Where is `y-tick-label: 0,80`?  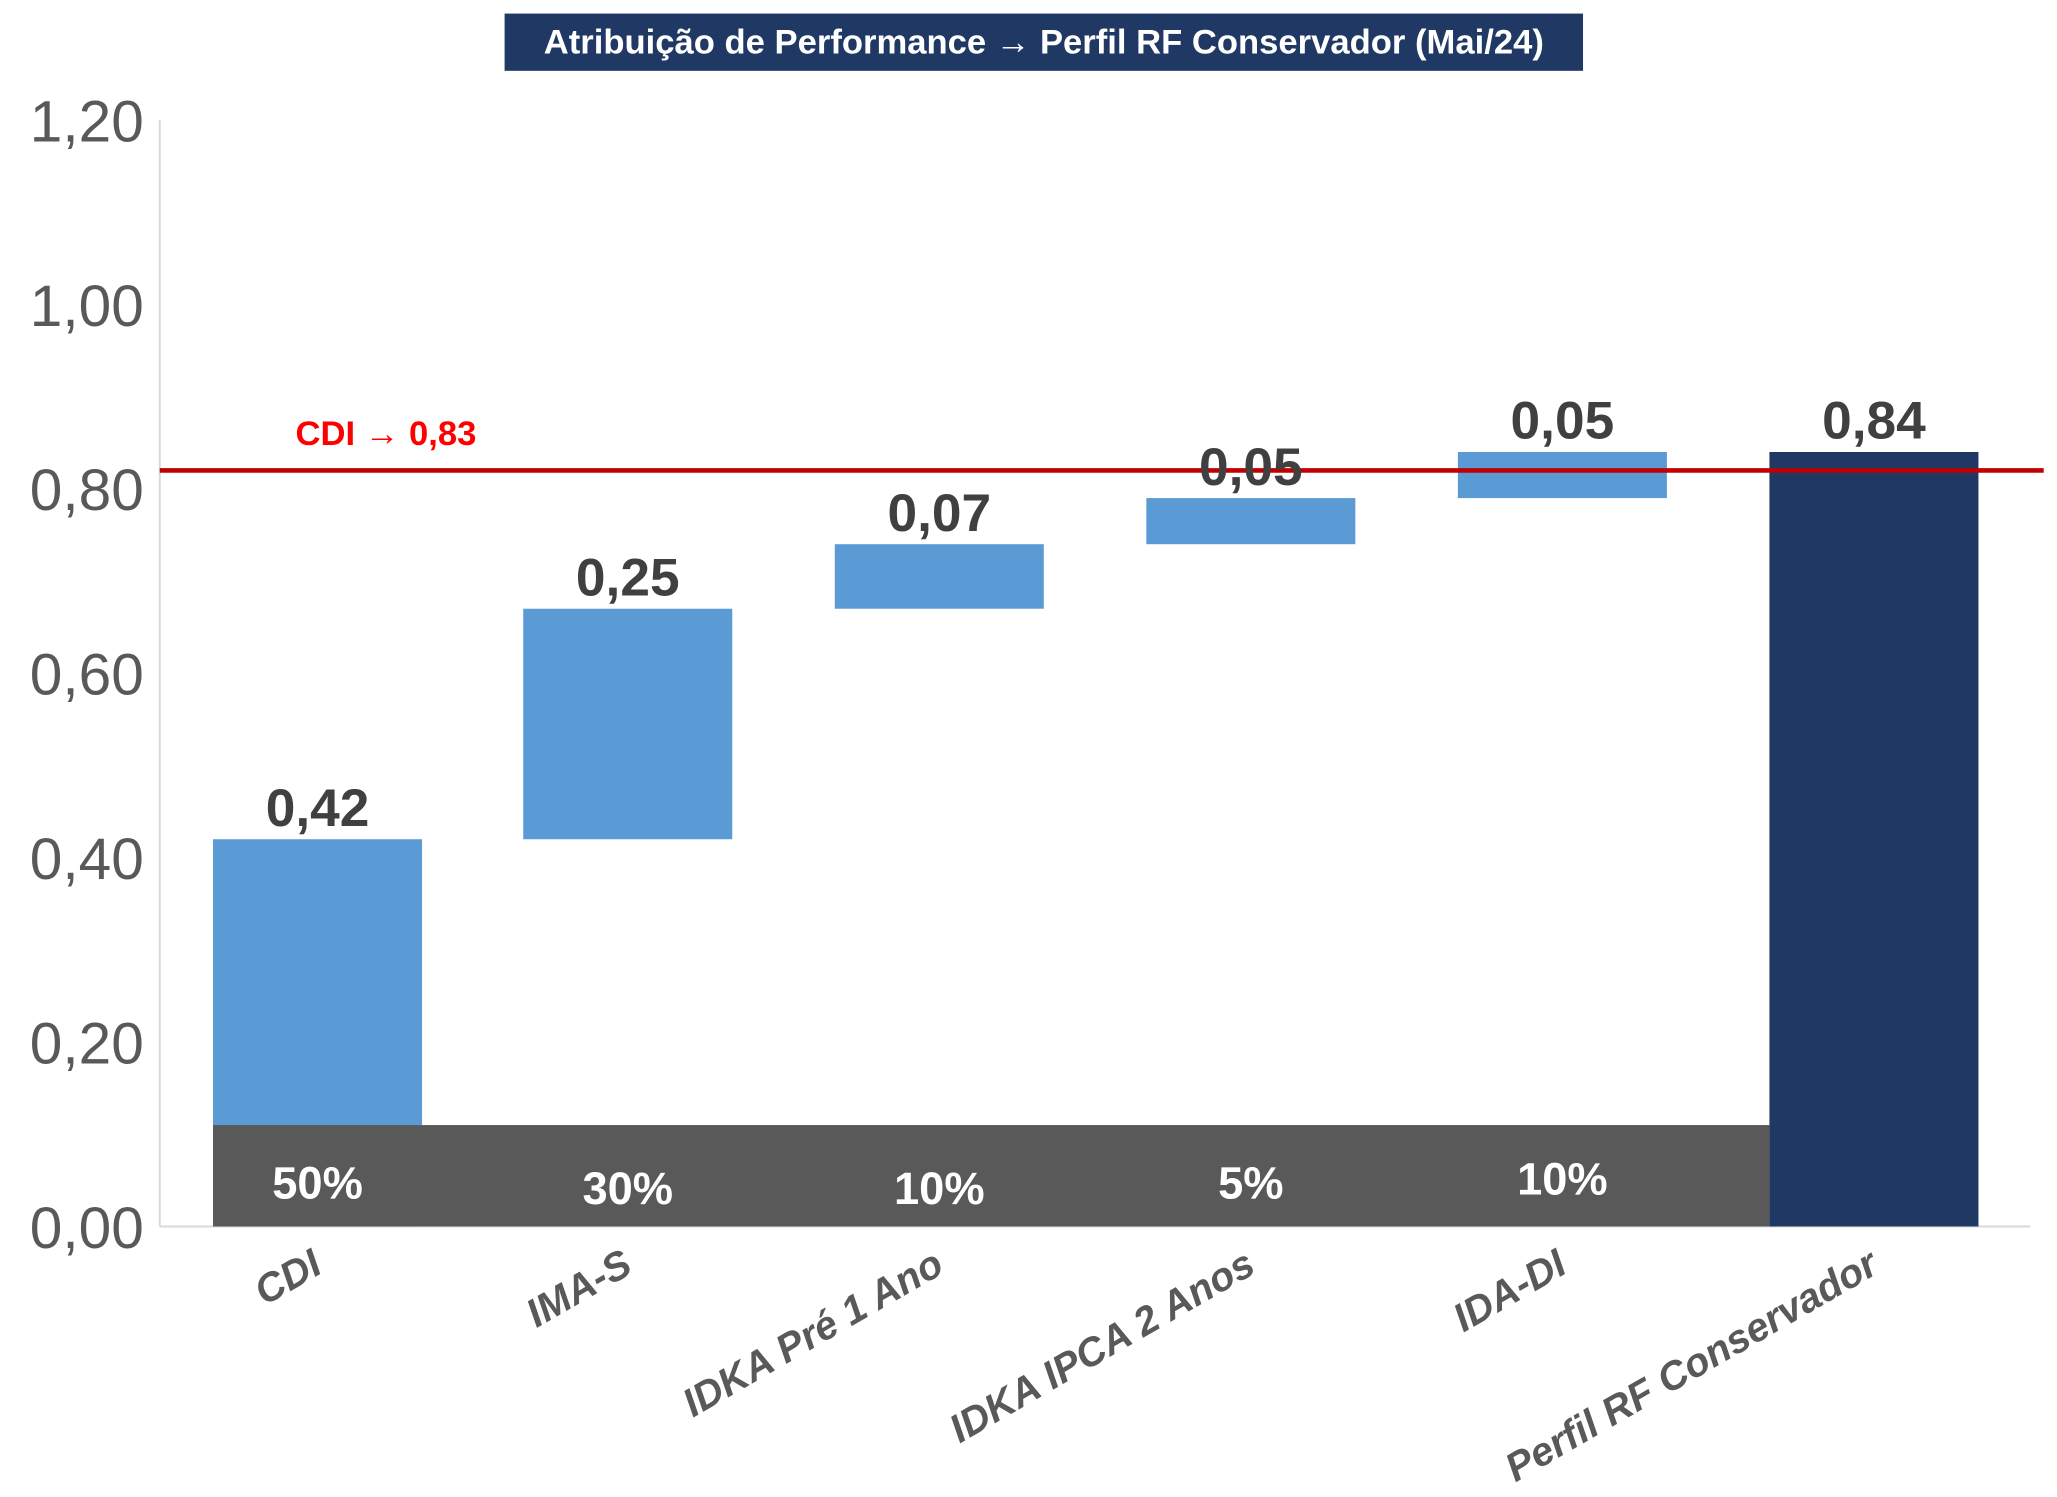
y-tick-label: 0,80 is located at coordinates (87, 490).